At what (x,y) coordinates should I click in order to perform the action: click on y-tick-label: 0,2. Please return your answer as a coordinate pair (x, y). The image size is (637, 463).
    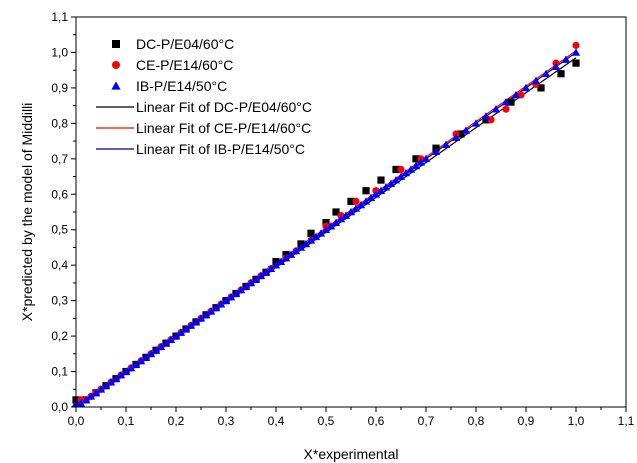
    Looking at the image, I should click on (59, 336).